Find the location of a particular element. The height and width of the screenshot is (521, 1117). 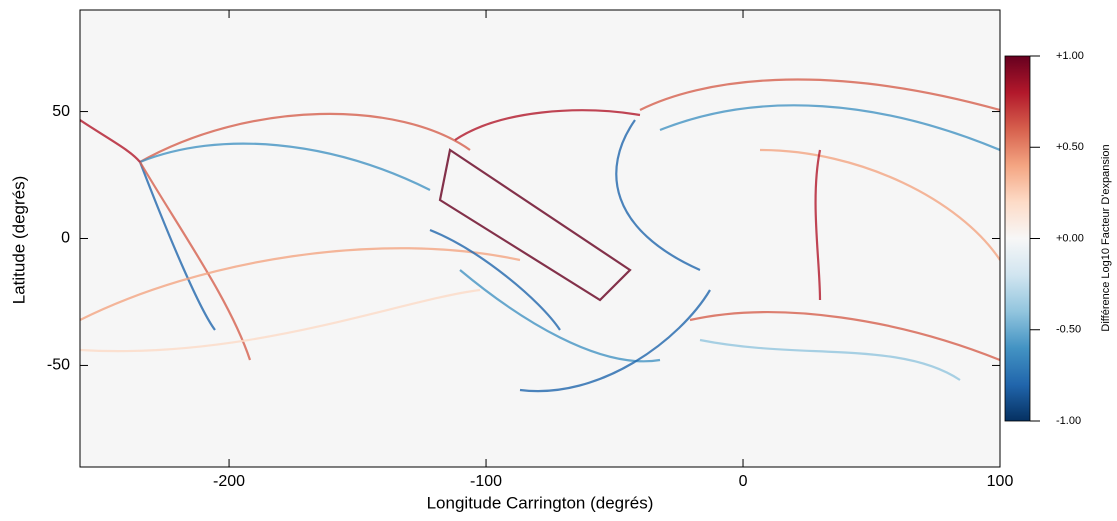

colorbar-scale is located at coordinates (1017, 238).